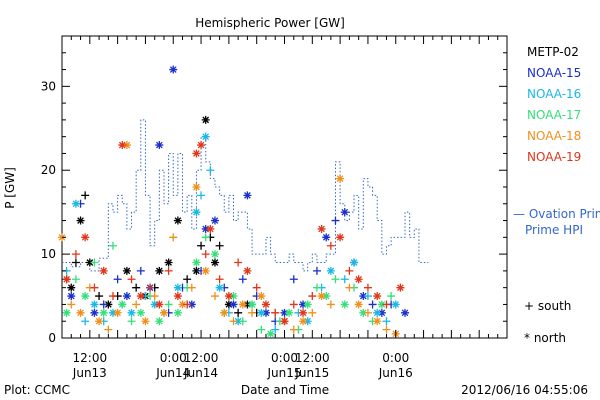 The height and width of the screenshot is (400, 600). I want to click on x-tick-label: 0:00, so click(173, 358).